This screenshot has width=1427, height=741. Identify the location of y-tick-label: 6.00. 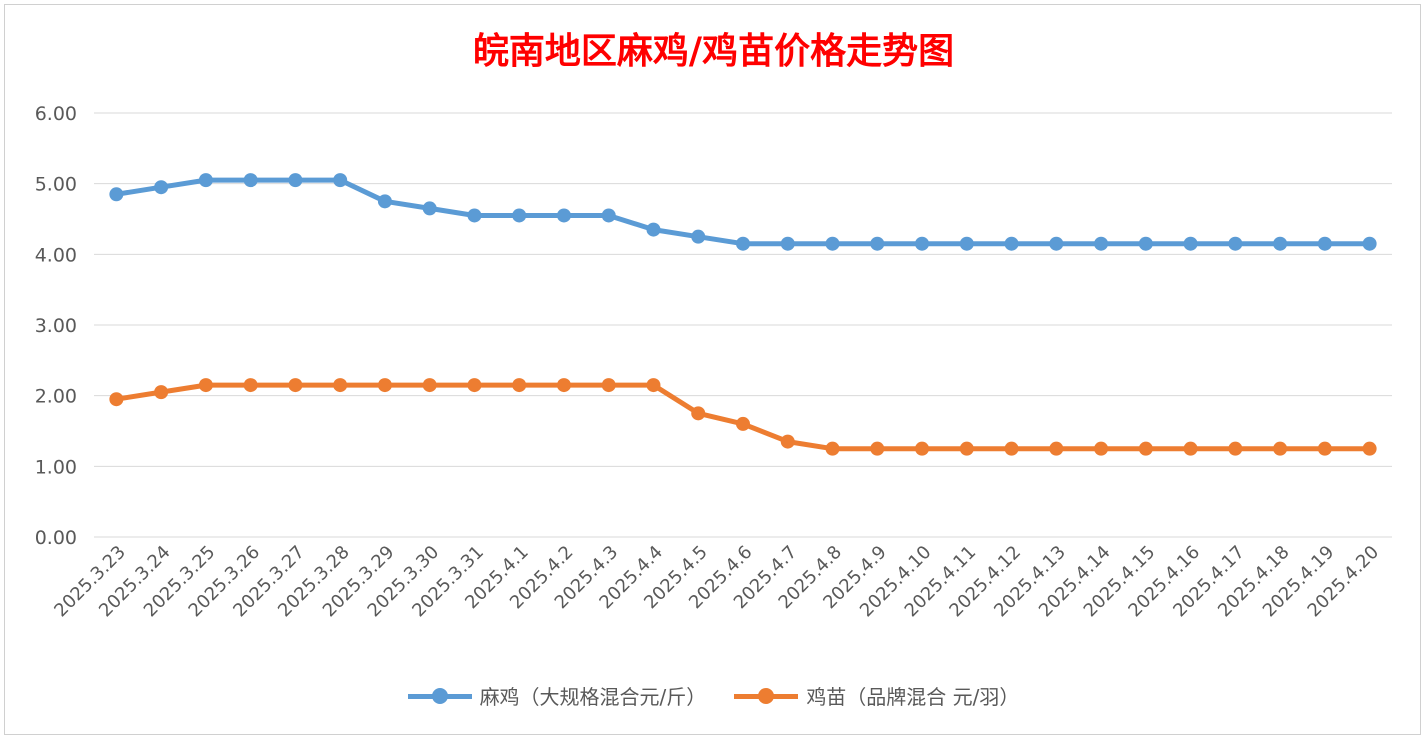
(56, 114).